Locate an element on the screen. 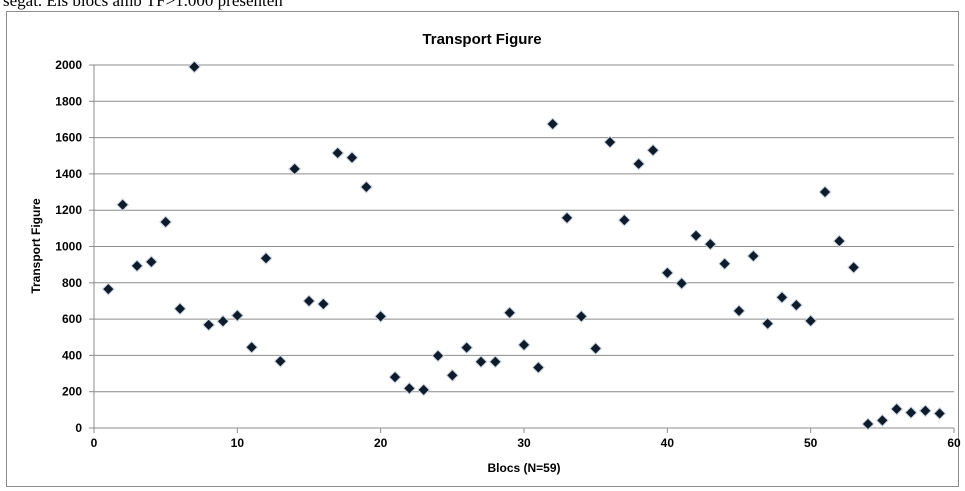 This screenshot has width=965, height=491. y-tick-label: 800 is located at coordinates (72, 283).